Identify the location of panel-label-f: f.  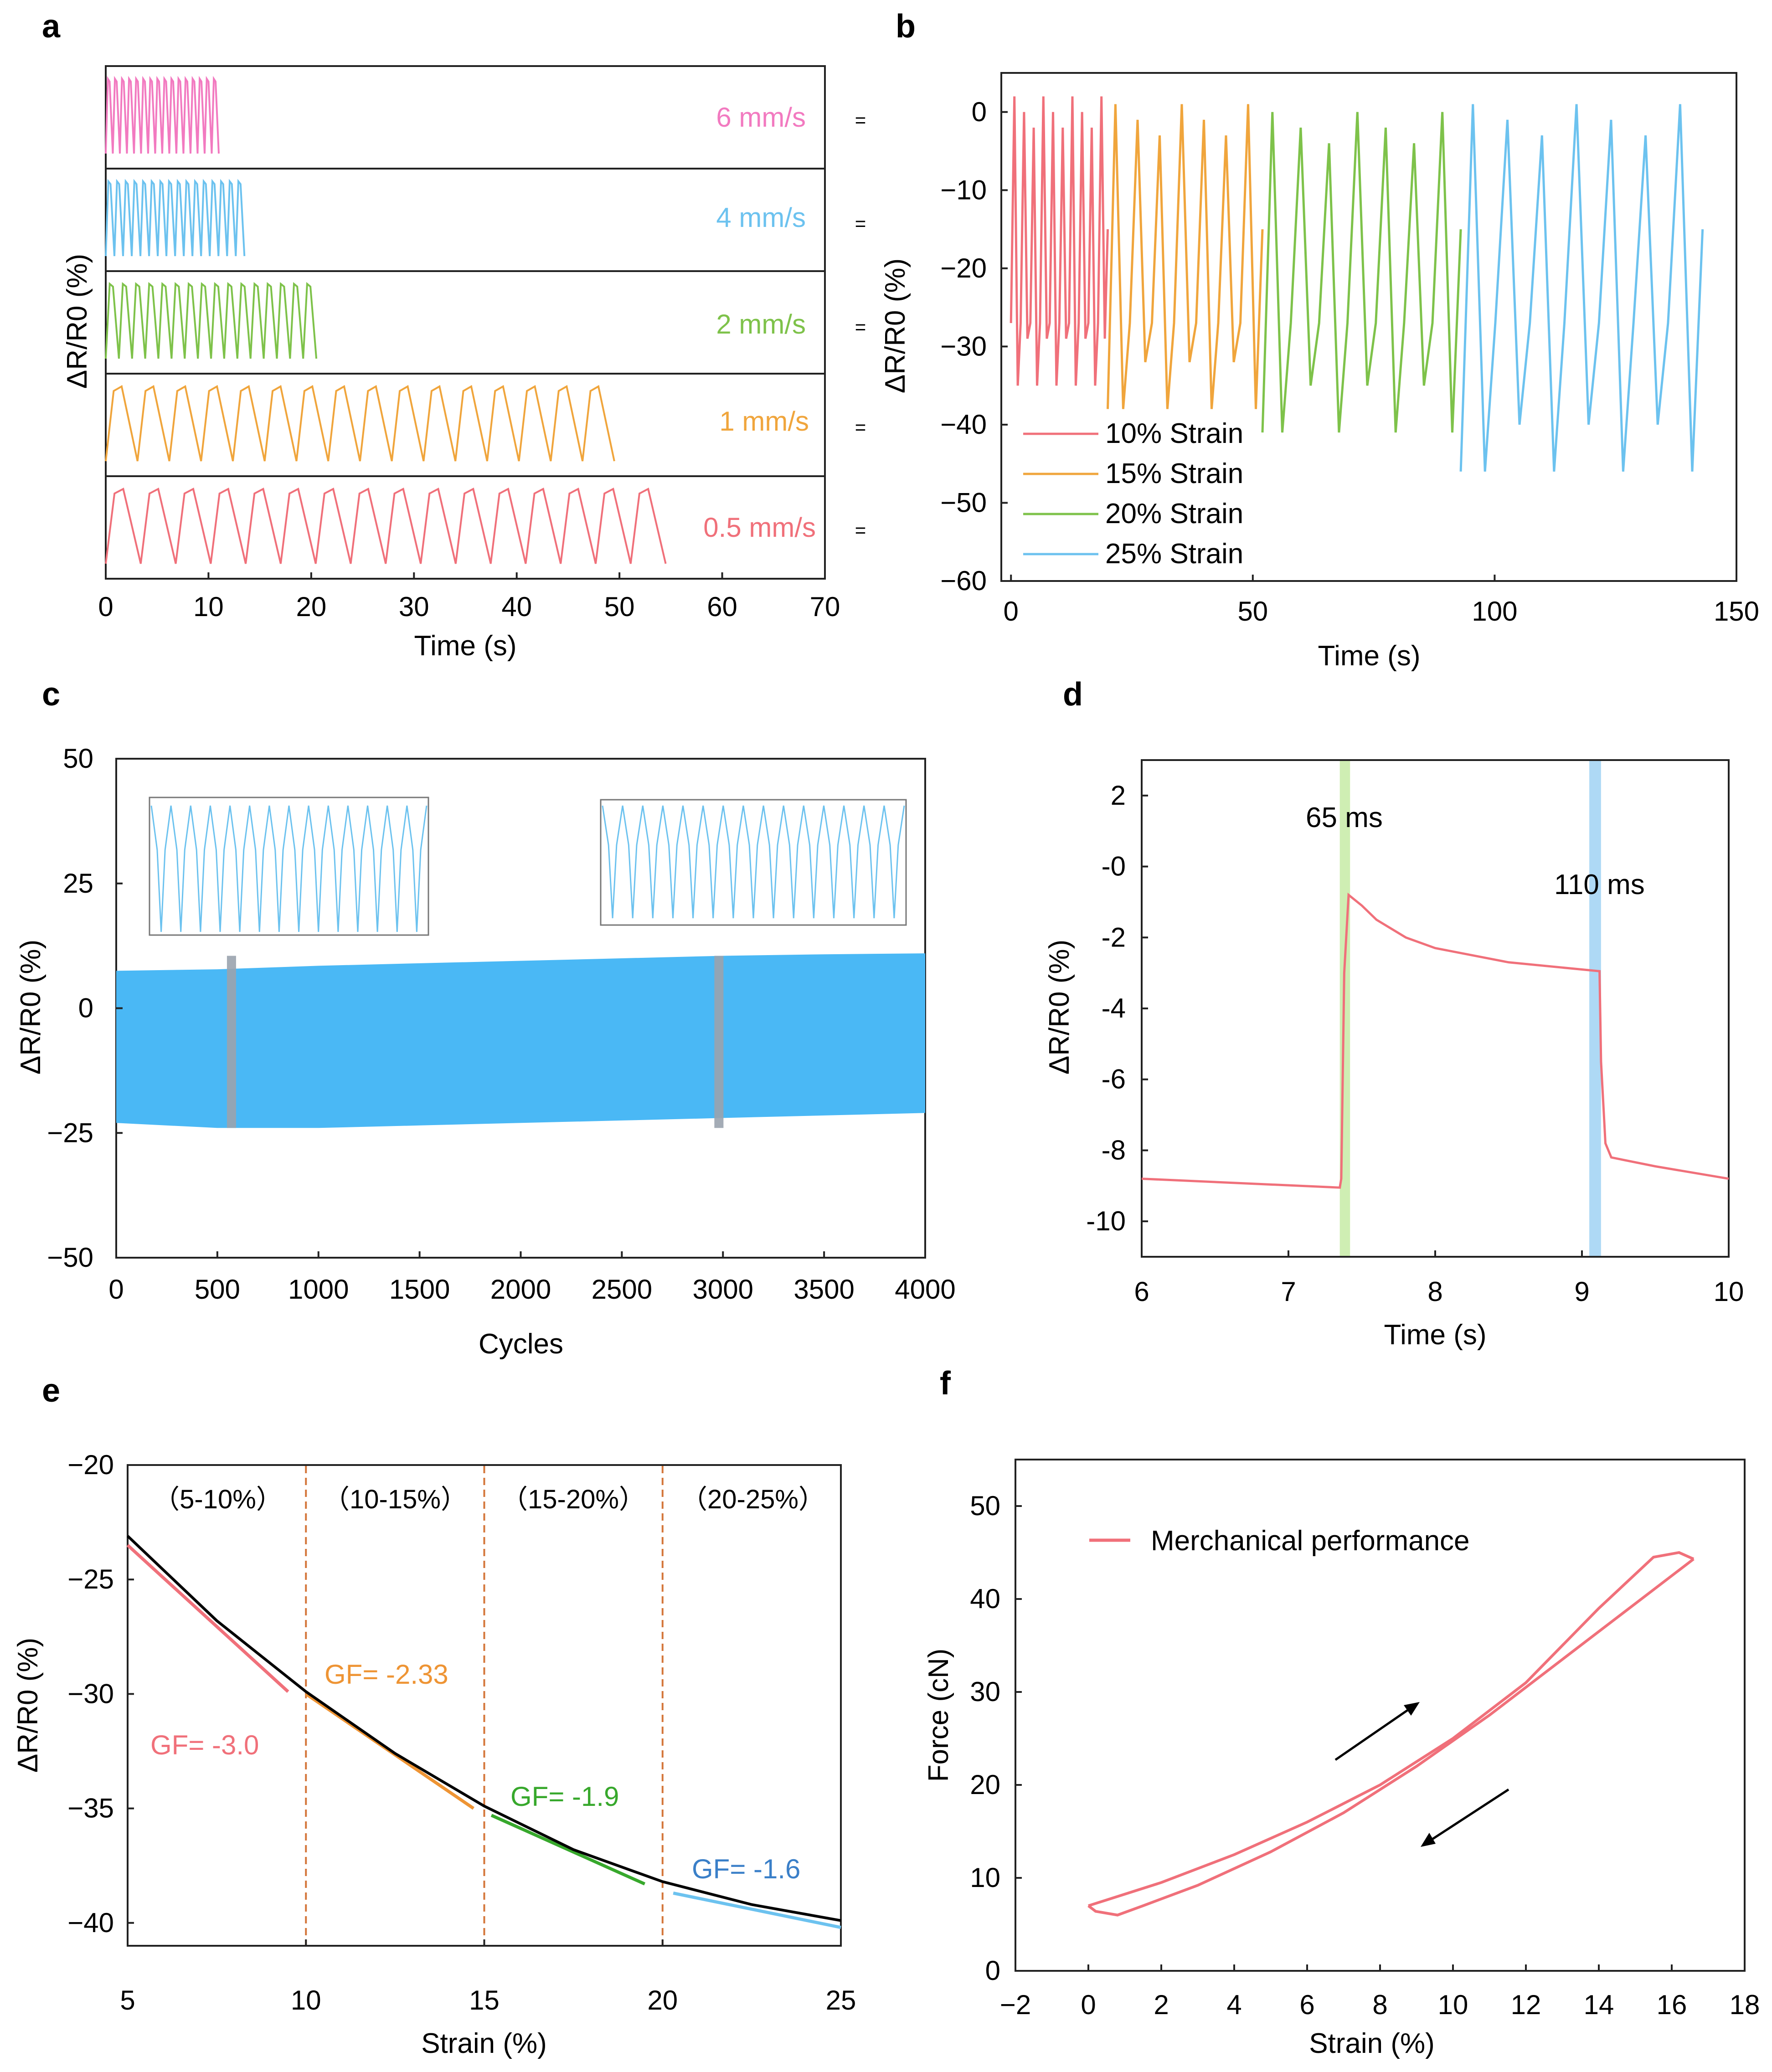
(946, 1383).